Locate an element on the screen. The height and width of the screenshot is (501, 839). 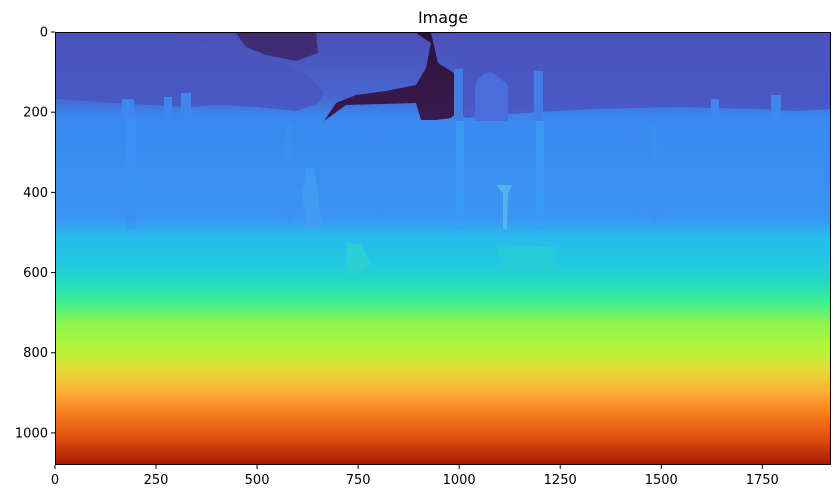
chart-title: Image is located at coordinates (443, 17).